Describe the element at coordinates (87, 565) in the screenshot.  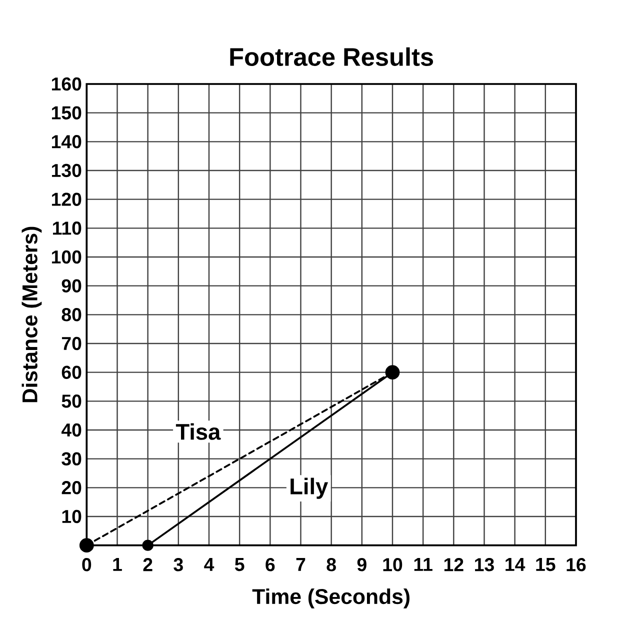
I see `x-tick-label: 0` at that location.